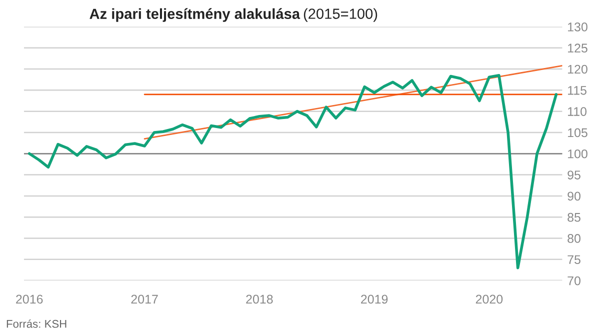  What do you see at coordinates (574, 175) in the screenshot?
I see `y-tick-label: 95` at bounding box center [574, 175].